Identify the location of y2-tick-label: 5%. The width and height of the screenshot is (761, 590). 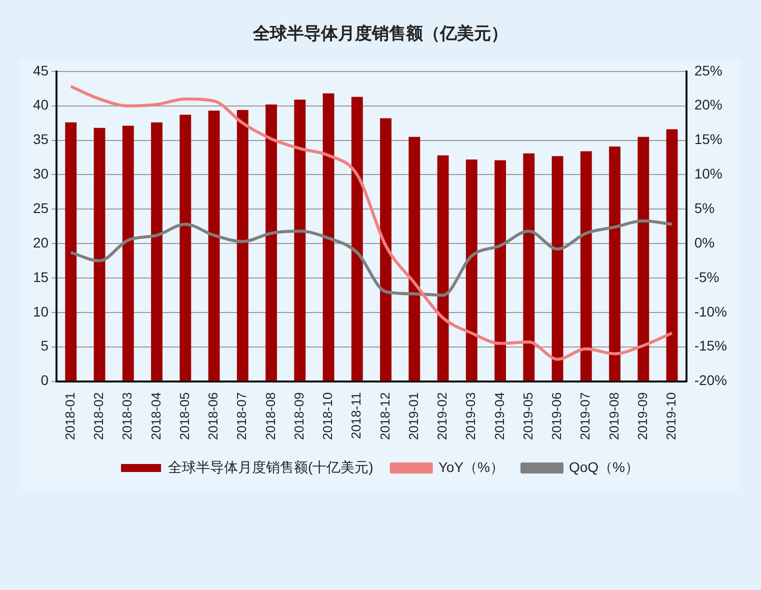
(704, 208).